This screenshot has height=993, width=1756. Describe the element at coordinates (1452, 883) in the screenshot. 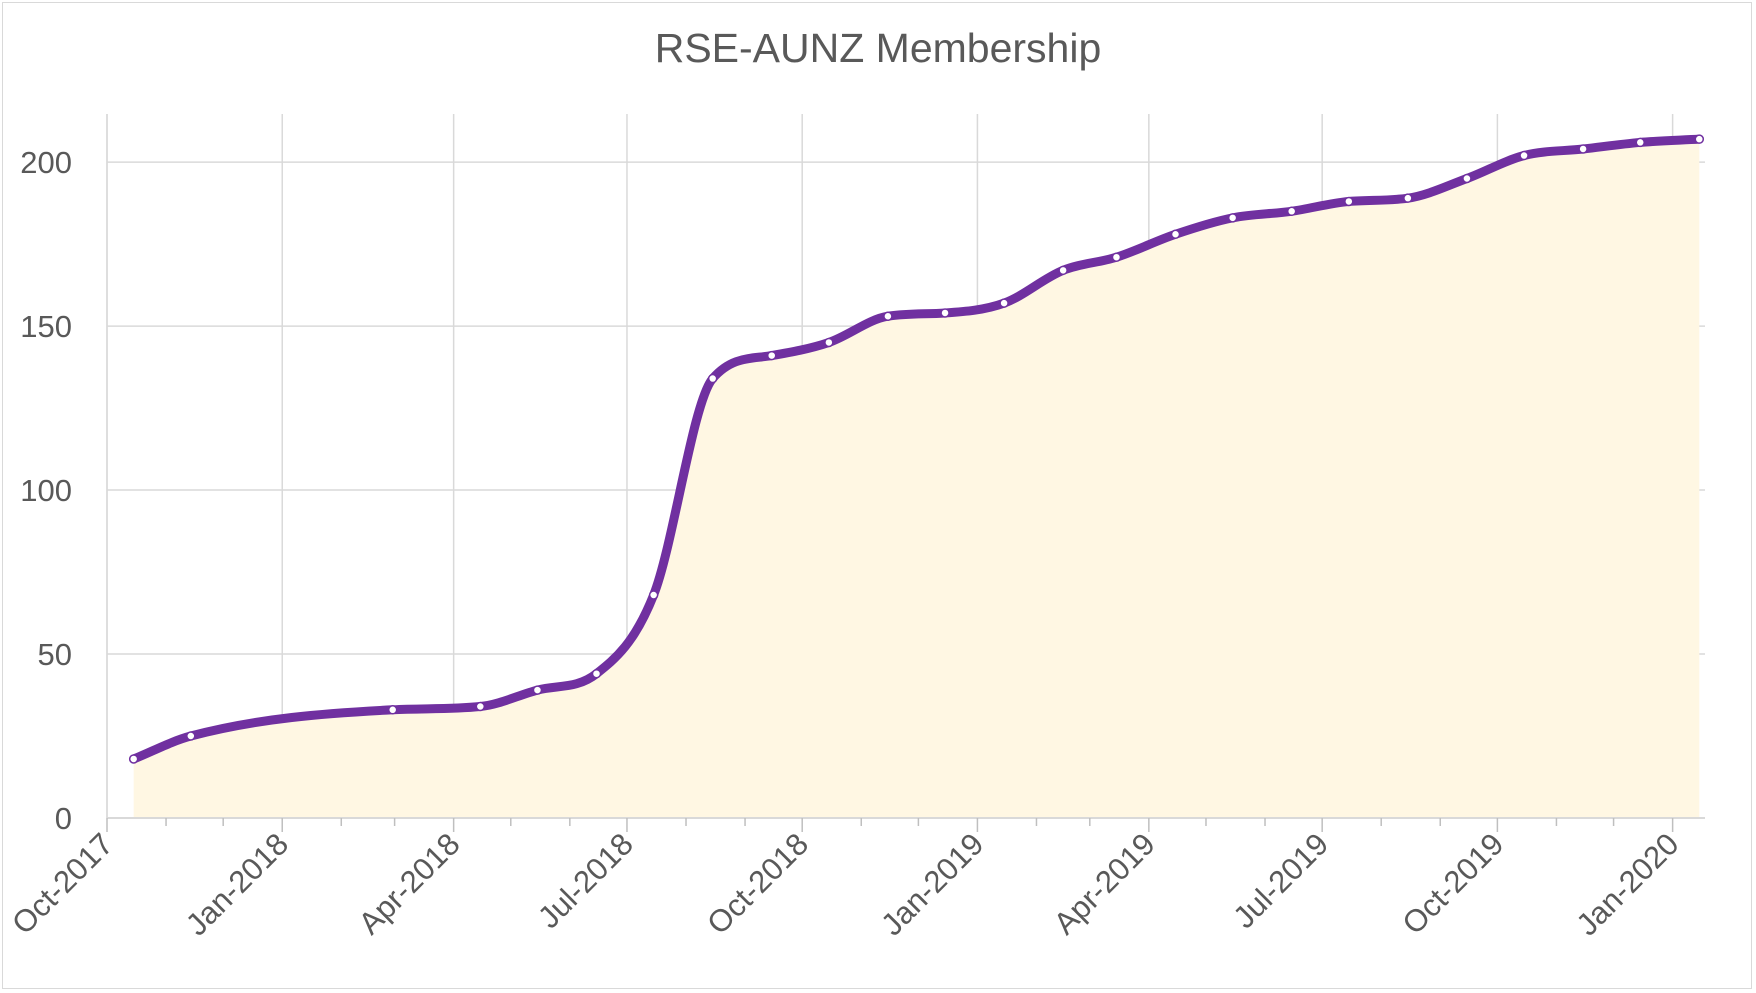

I see `x-tick-label: Oct-2019` at that location.